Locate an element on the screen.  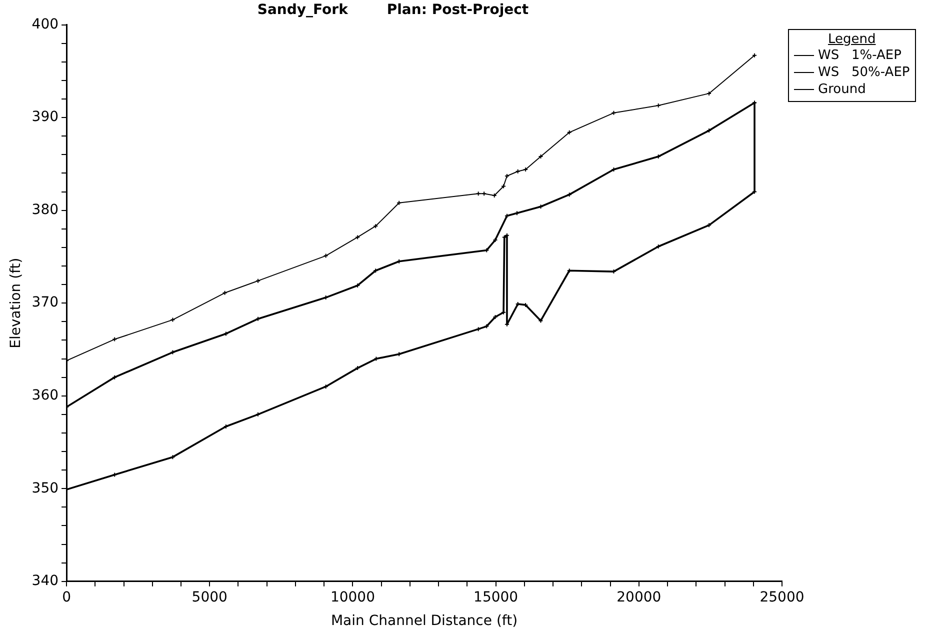
legend-title: Legend is located at coordinates (851, 39).